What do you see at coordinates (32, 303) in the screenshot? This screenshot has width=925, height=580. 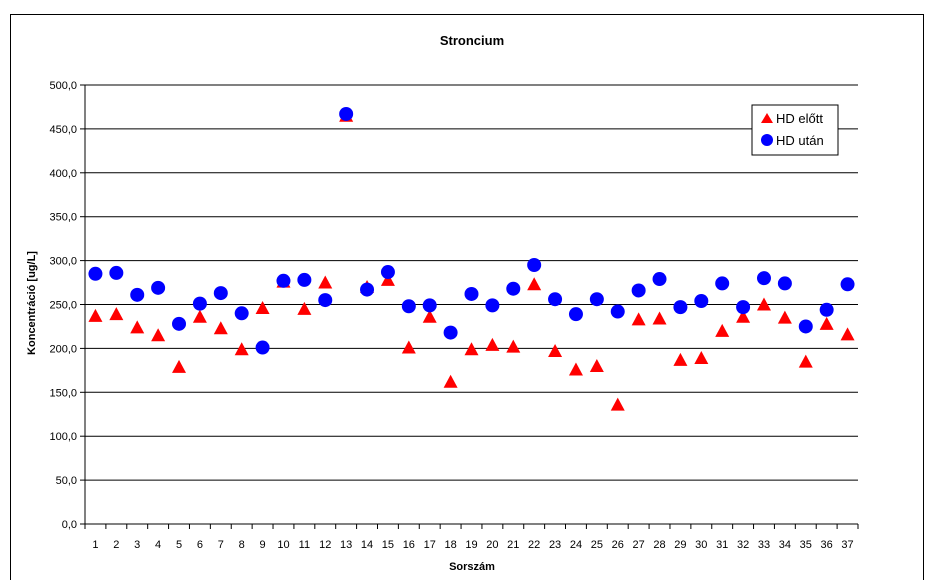 I see `y-axis-title: Koncentráció [ug/L]` at bounding box center [32, 303].